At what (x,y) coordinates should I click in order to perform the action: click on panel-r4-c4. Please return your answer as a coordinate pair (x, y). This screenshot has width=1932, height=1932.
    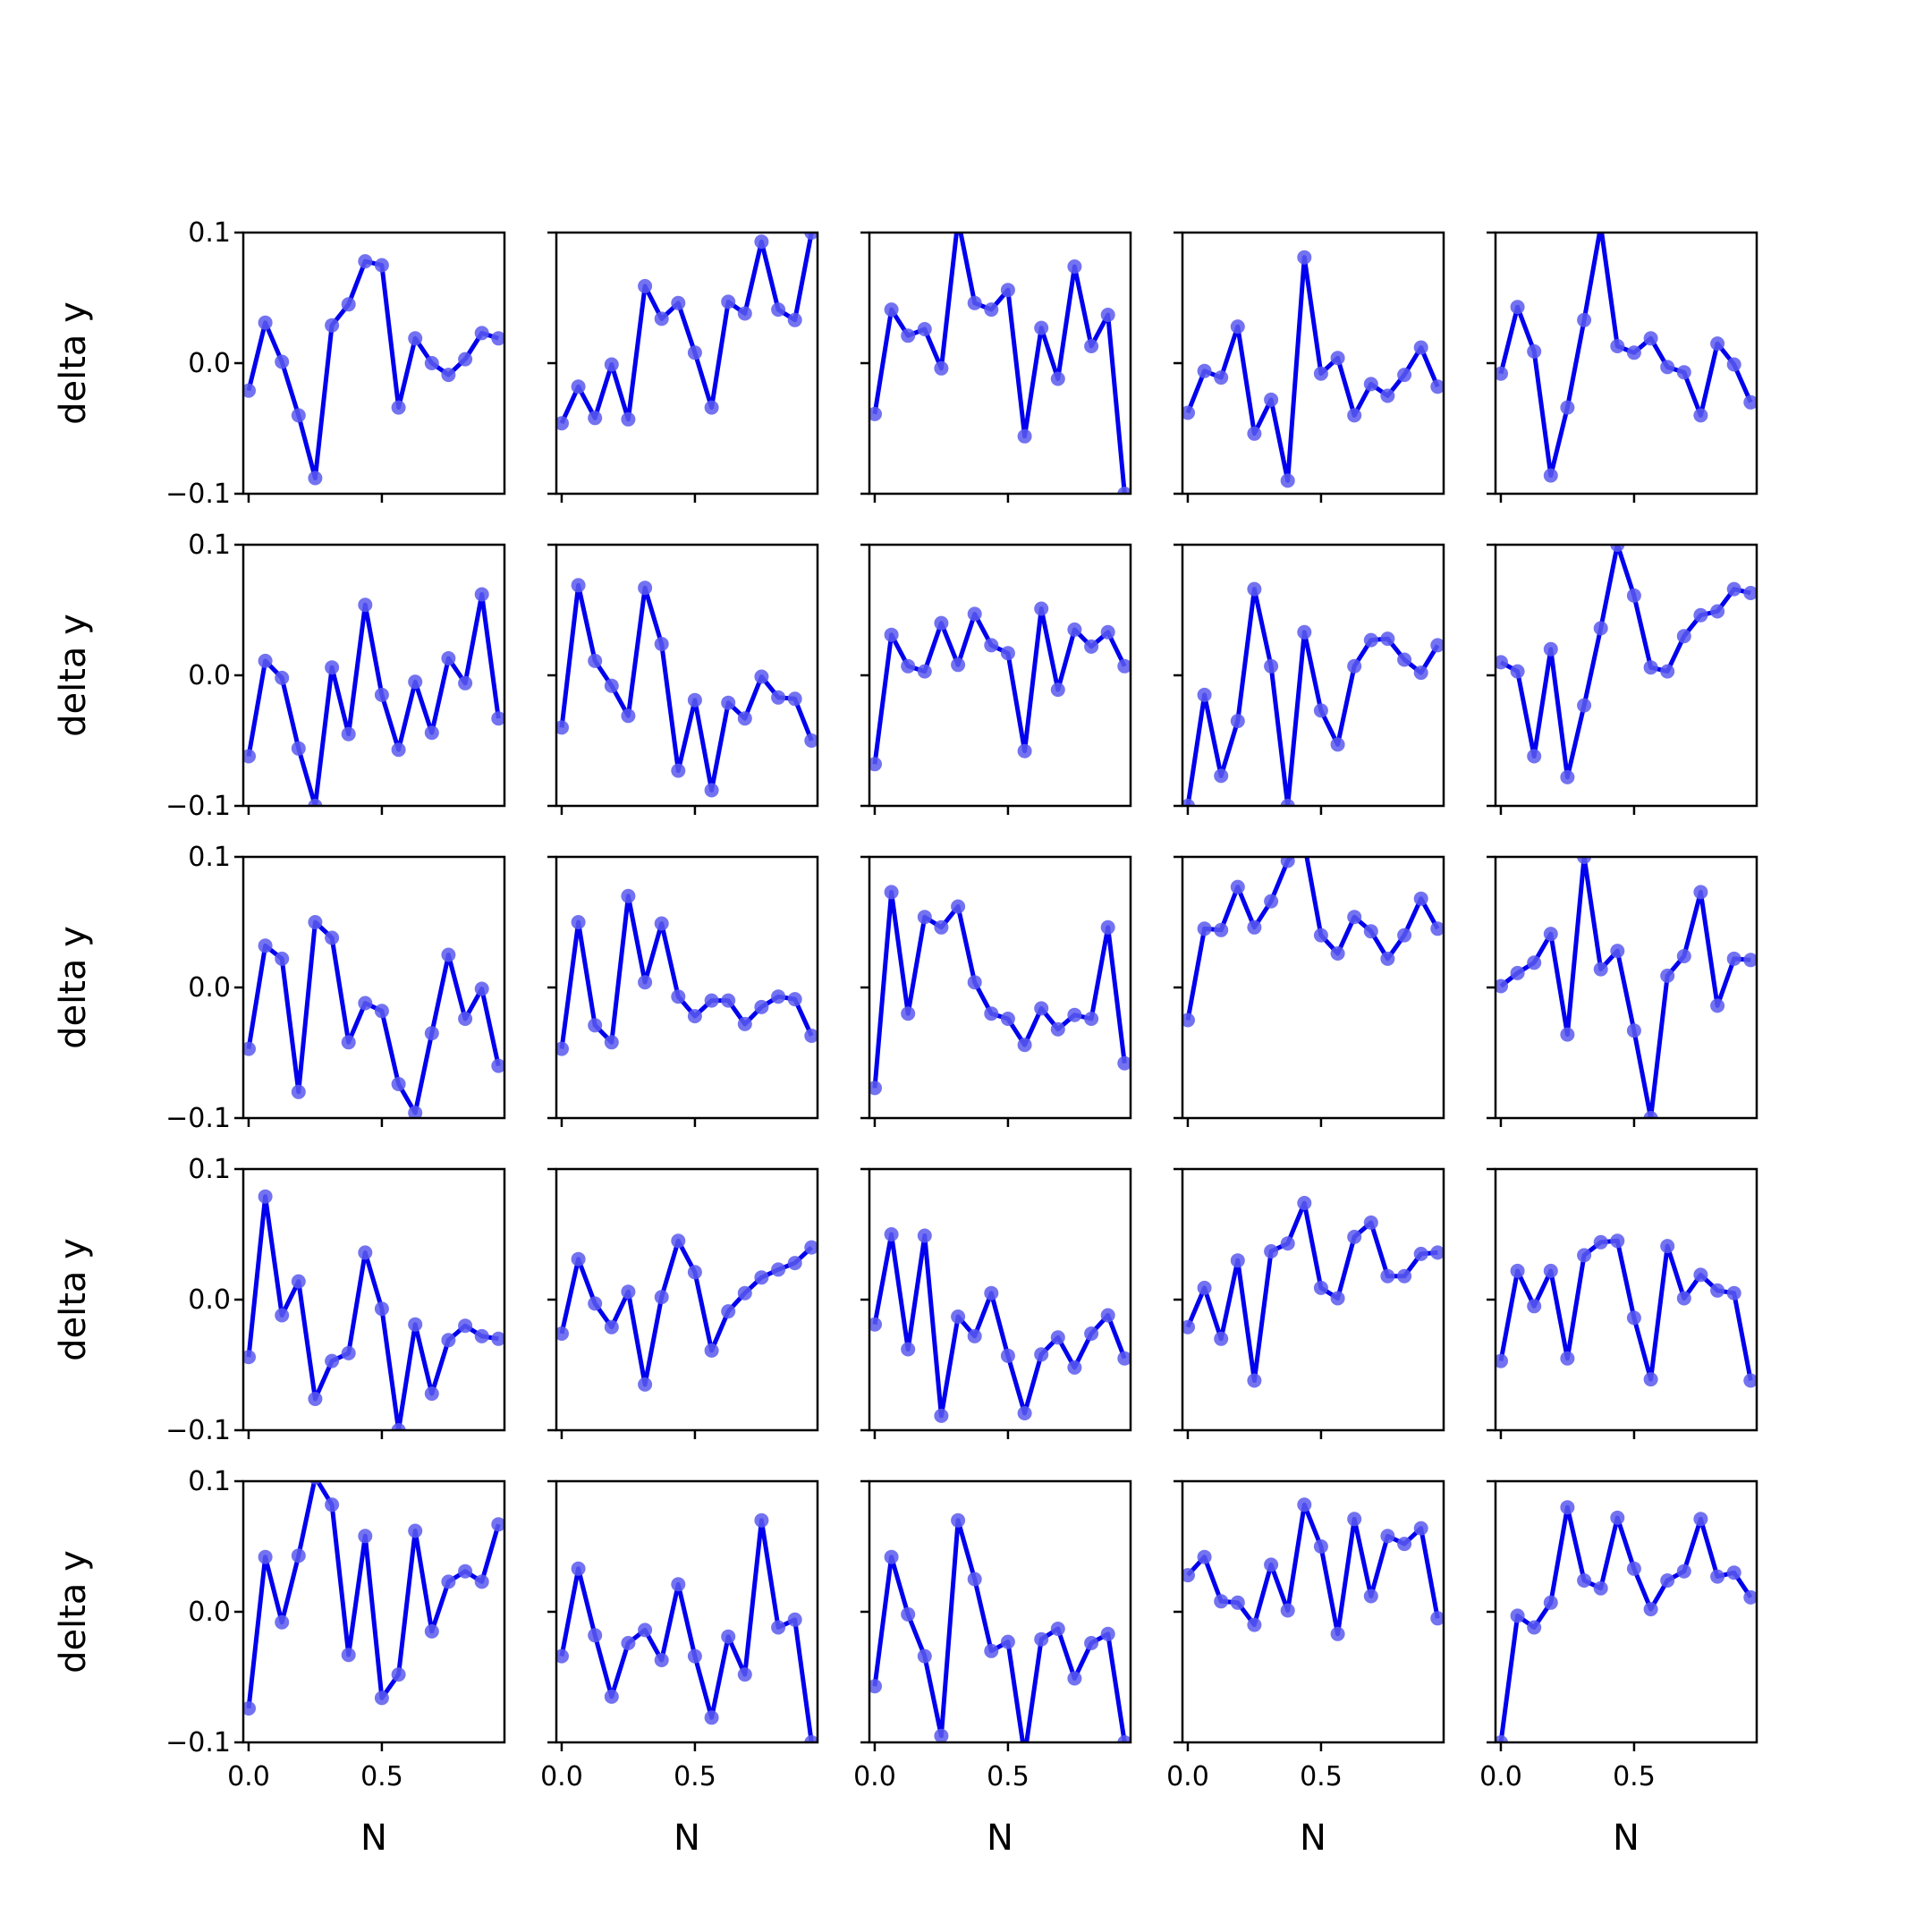
    Looking at the image, I should click on (1309, 1303).